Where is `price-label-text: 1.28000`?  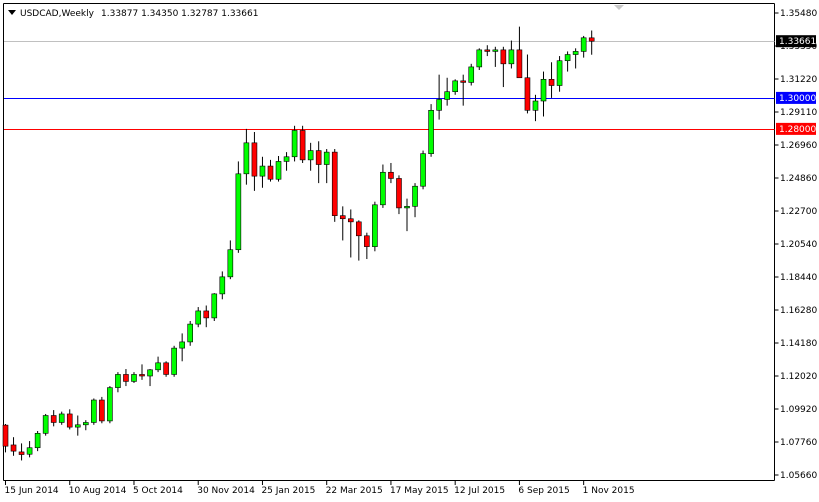
price-label-text: 1.28000 is located at coordinates (797, 130).